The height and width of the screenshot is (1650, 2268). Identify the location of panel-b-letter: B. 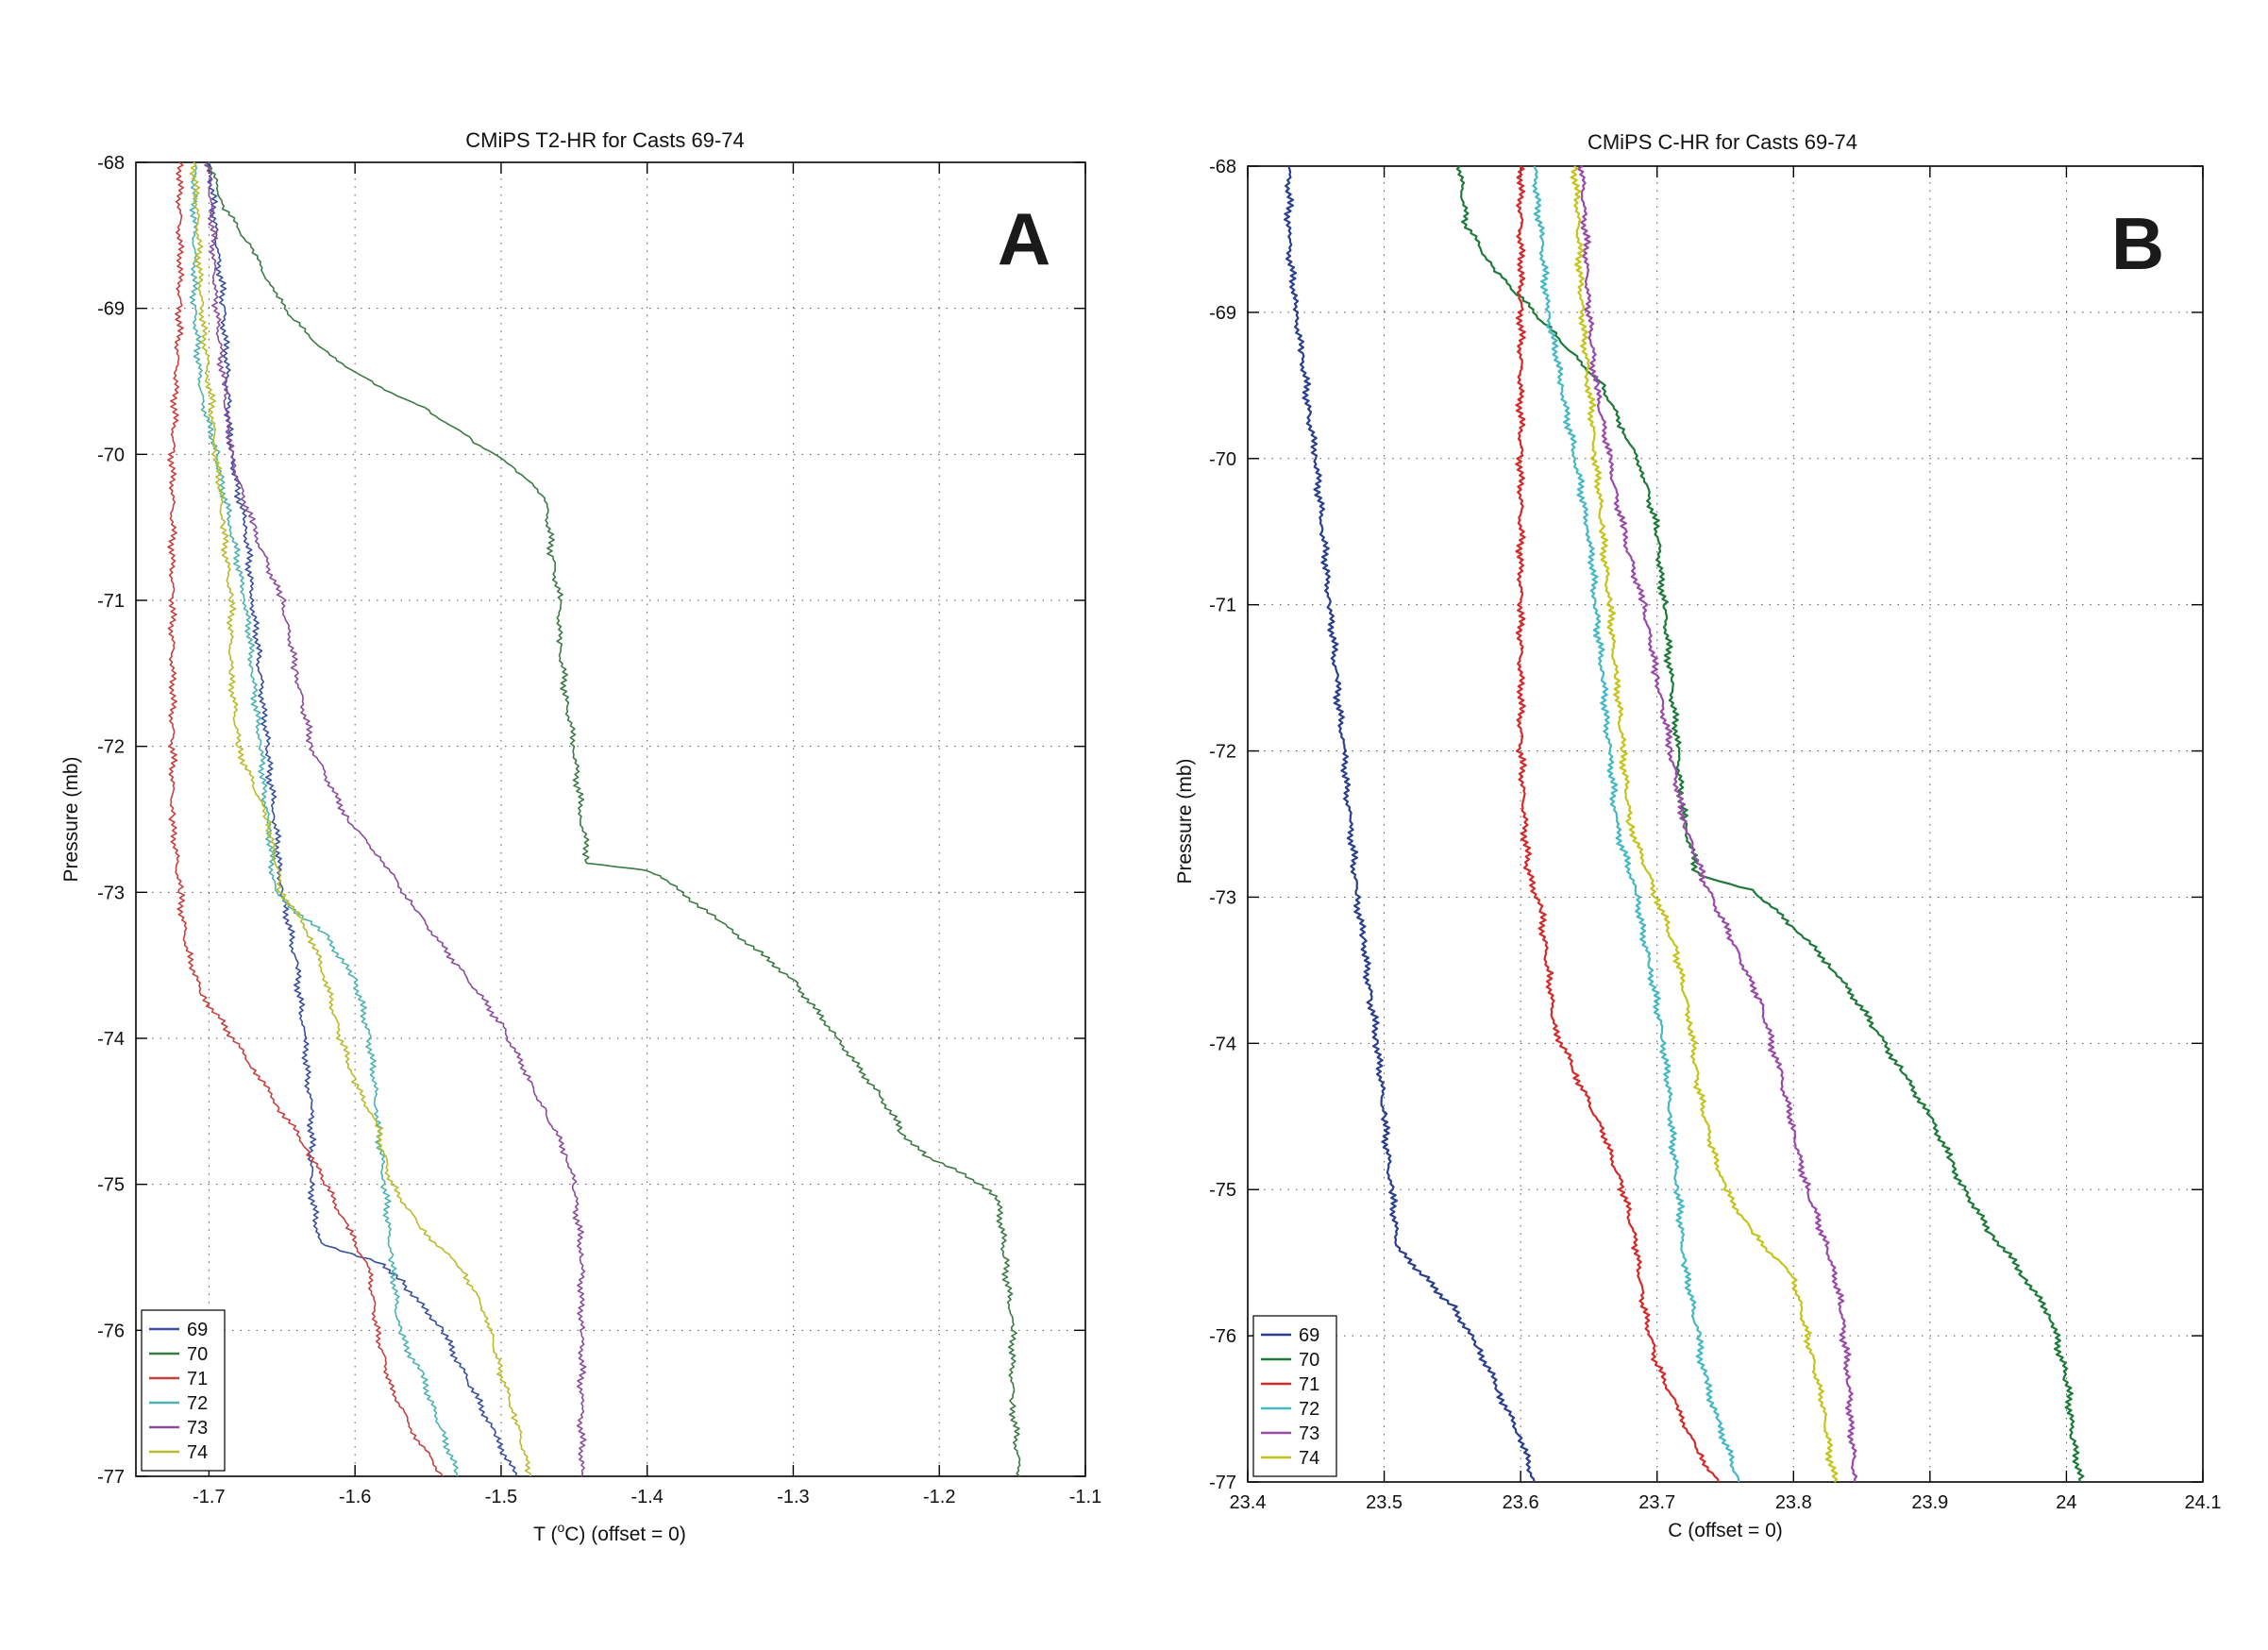
(2137, 243).